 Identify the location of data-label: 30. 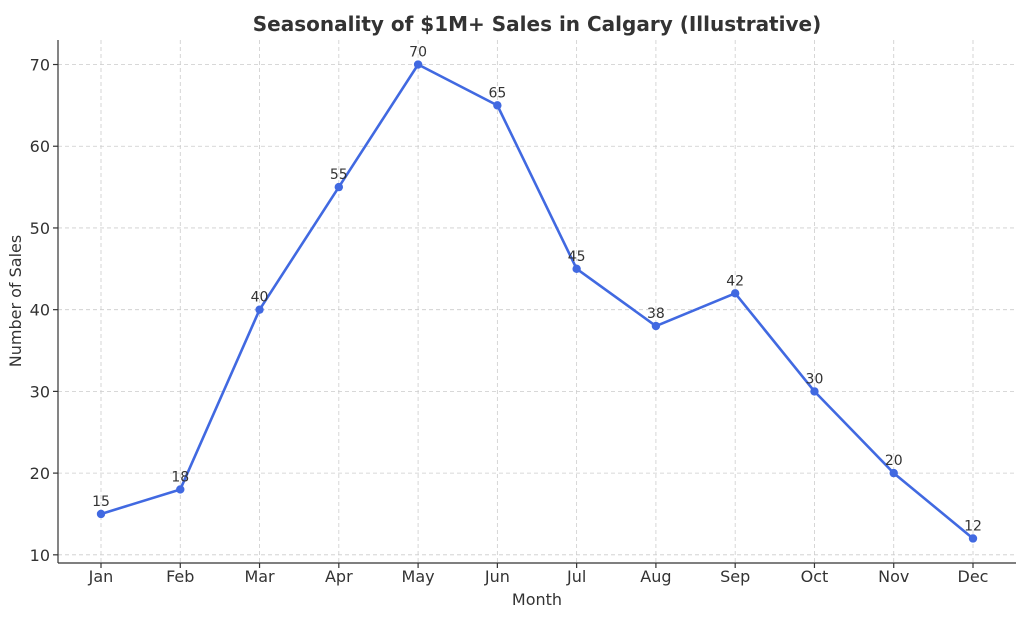
(815, 379).